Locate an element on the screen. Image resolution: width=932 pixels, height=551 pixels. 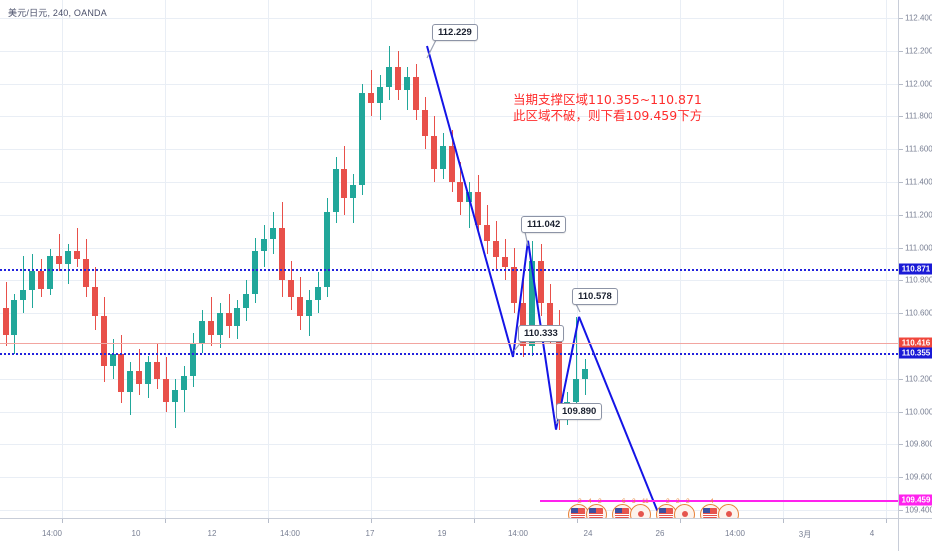
price-callout: 110.578 is located at coordinates (595, 296).